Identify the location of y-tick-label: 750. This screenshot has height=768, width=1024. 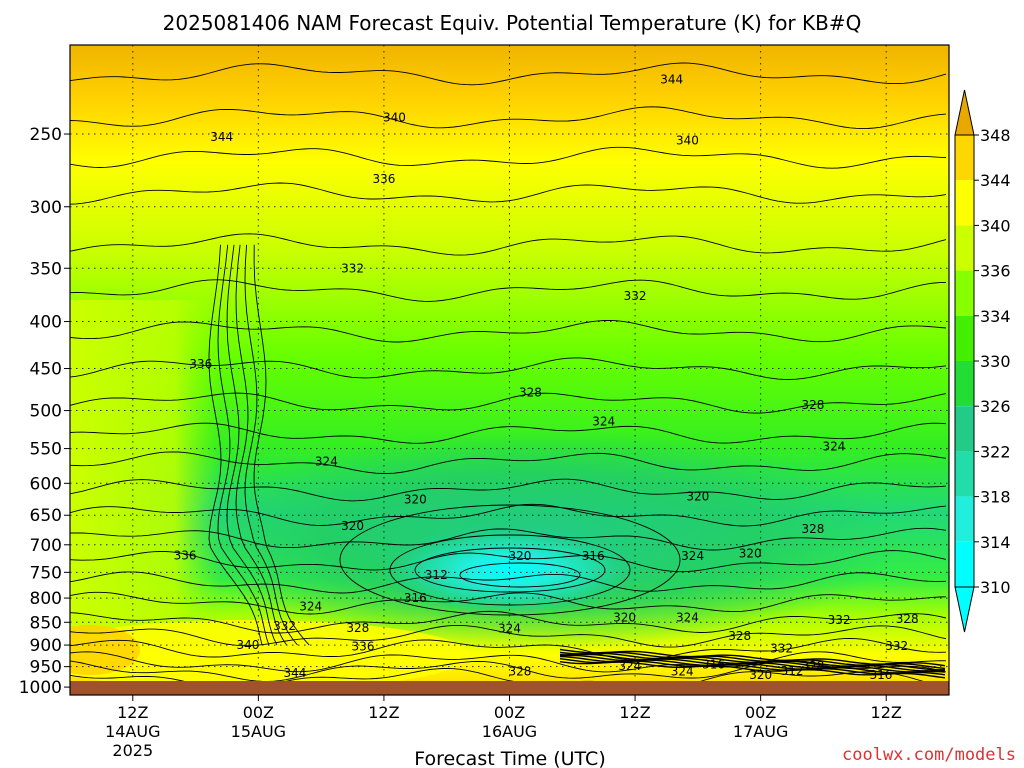
(46, 573).